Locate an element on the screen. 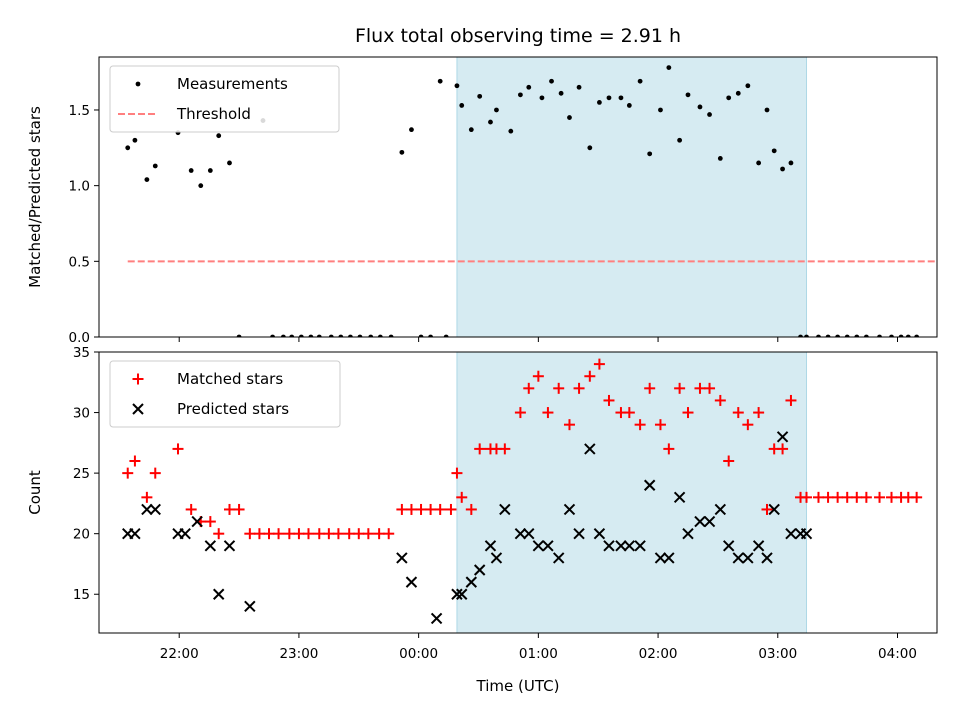 This screenshot has height=720, width=960. x-tick-label: 00:00 is located at coordinates (418, 654).